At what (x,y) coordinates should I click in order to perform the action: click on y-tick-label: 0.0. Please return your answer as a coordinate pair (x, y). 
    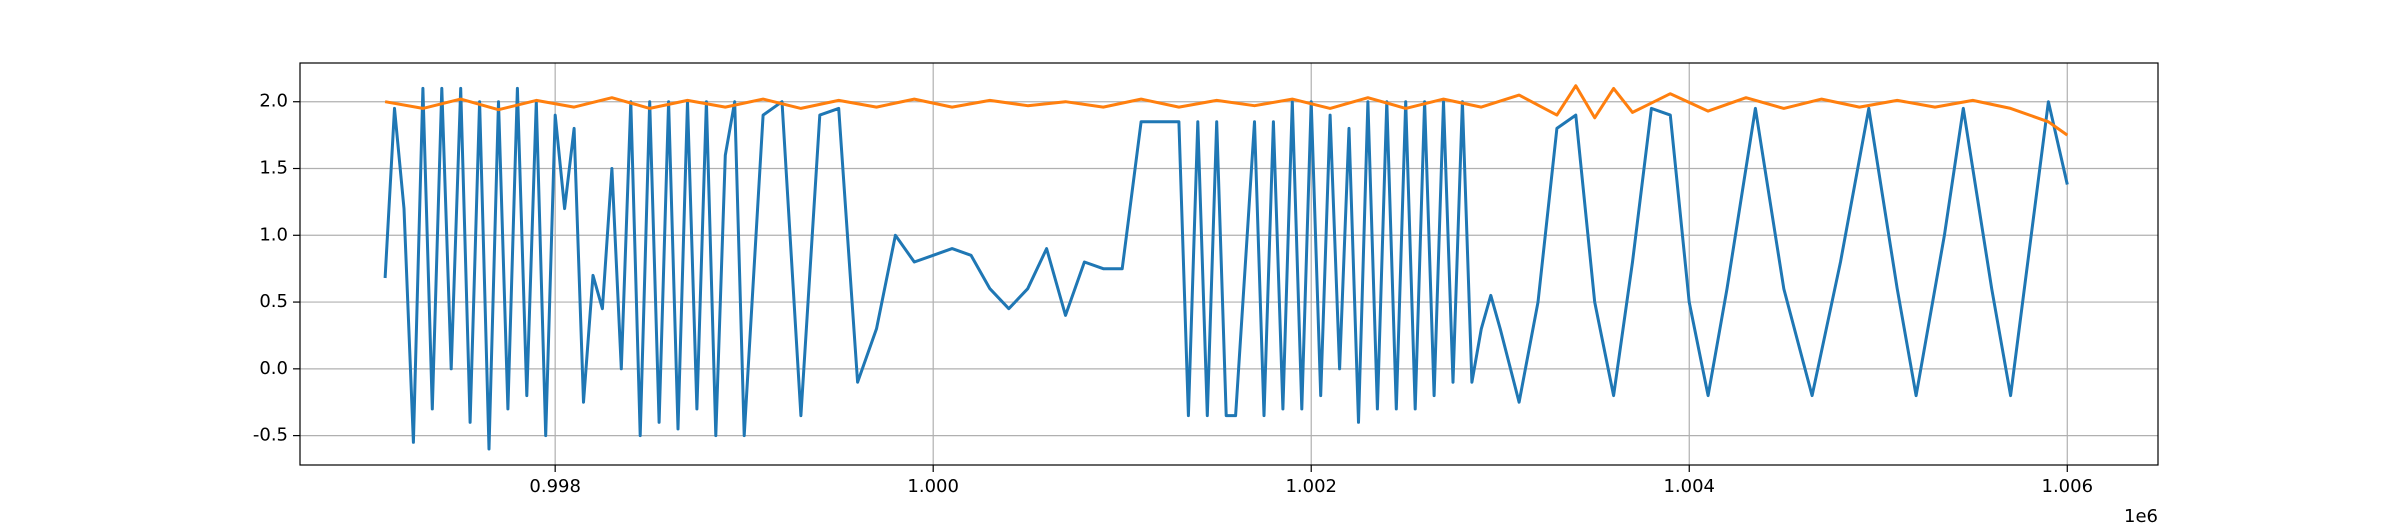
    Looking at the image, I should click on (273, 368).